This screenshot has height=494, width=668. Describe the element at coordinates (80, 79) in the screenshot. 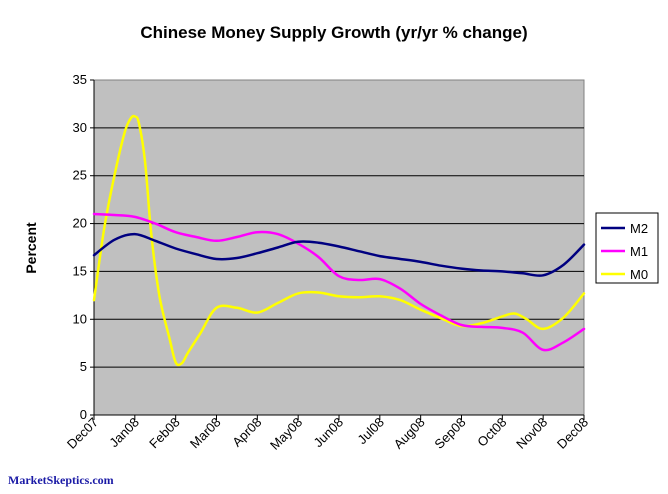

I see `y-tick-label: 35` at that location.